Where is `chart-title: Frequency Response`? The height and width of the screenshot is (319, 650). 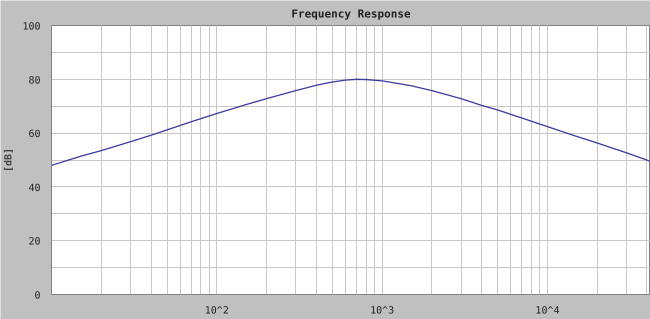 chart-title: Frequency Response is located at coordinates (351, 14).